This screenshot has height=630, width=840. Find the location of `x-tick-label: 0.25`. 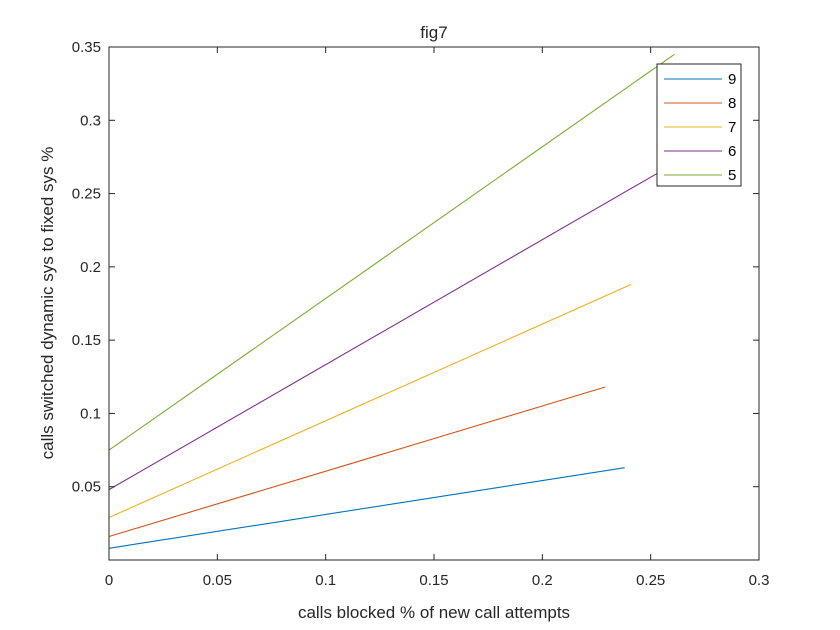

x-tick-label: 0.25 is located at coordinates (650, 580).